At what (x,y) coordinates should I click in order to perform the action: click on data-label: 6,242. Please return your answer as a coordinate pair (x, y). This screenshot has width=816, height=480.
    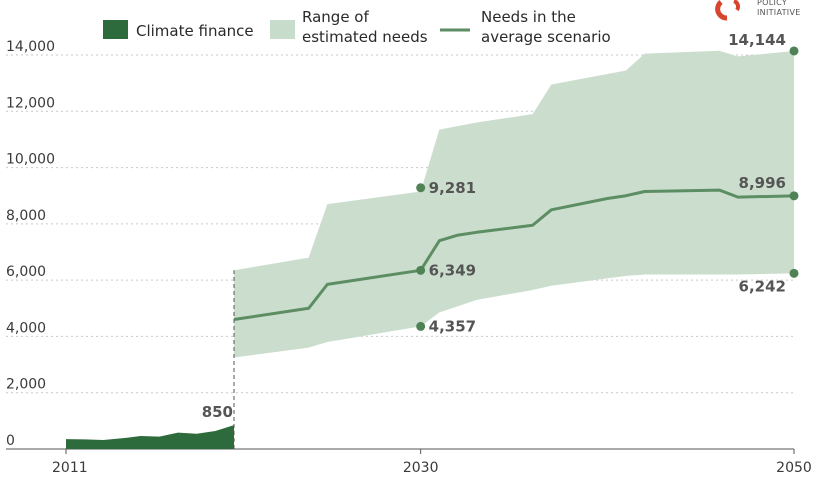
    Looking at the image, I should click on (762, 286).